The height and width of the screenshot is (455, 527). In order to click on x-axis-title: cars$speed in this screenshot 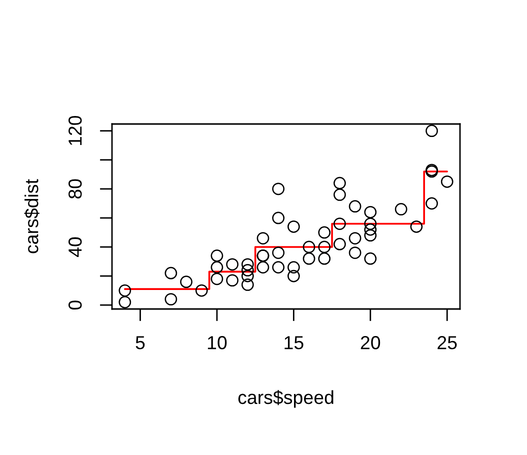, I will do `click(286, 399)`.